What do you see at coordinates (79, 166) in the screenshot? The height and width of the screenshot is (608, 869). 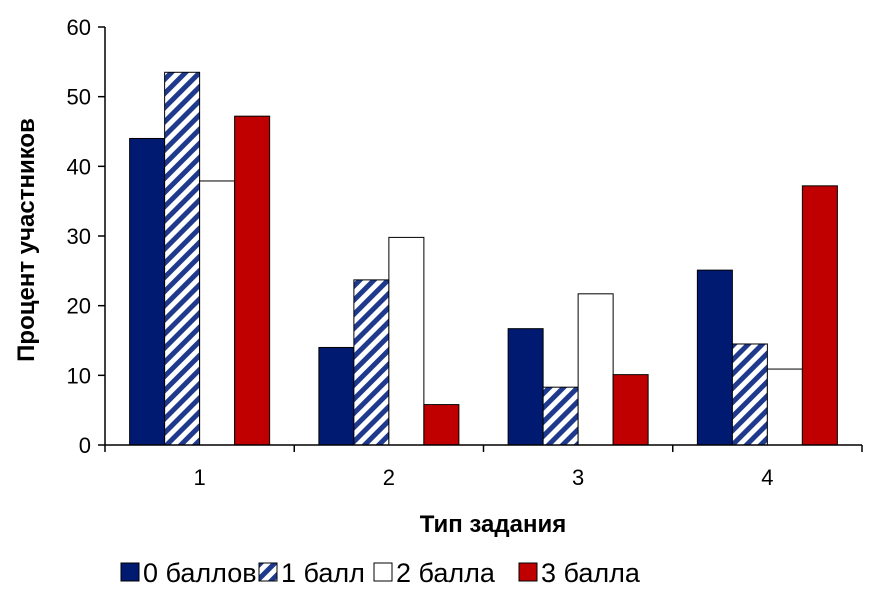 I see `y-tick-label: 40` at bounding box center [79, 166].